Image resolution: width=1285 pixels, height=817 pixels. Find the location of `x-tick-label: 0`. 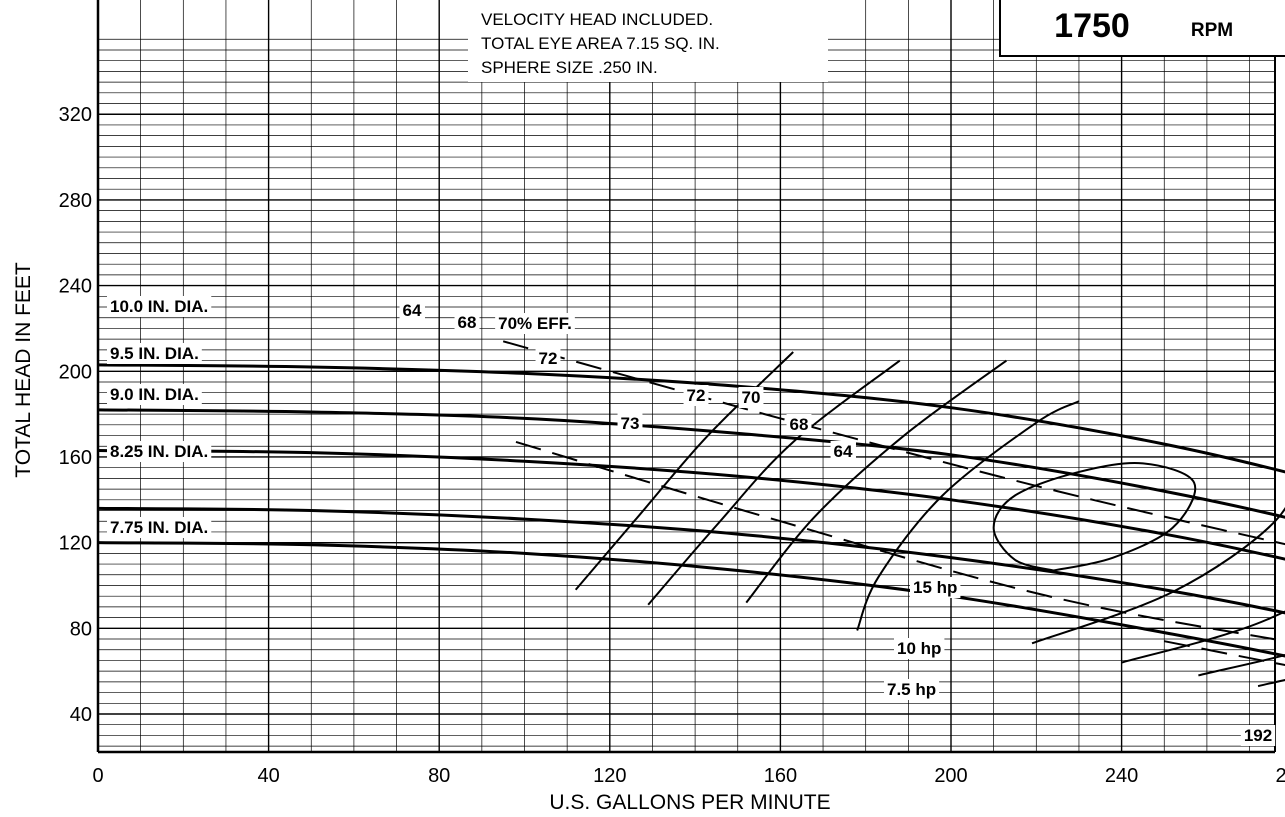

x-tick-label: 0 is located at coordinates (97, 776).